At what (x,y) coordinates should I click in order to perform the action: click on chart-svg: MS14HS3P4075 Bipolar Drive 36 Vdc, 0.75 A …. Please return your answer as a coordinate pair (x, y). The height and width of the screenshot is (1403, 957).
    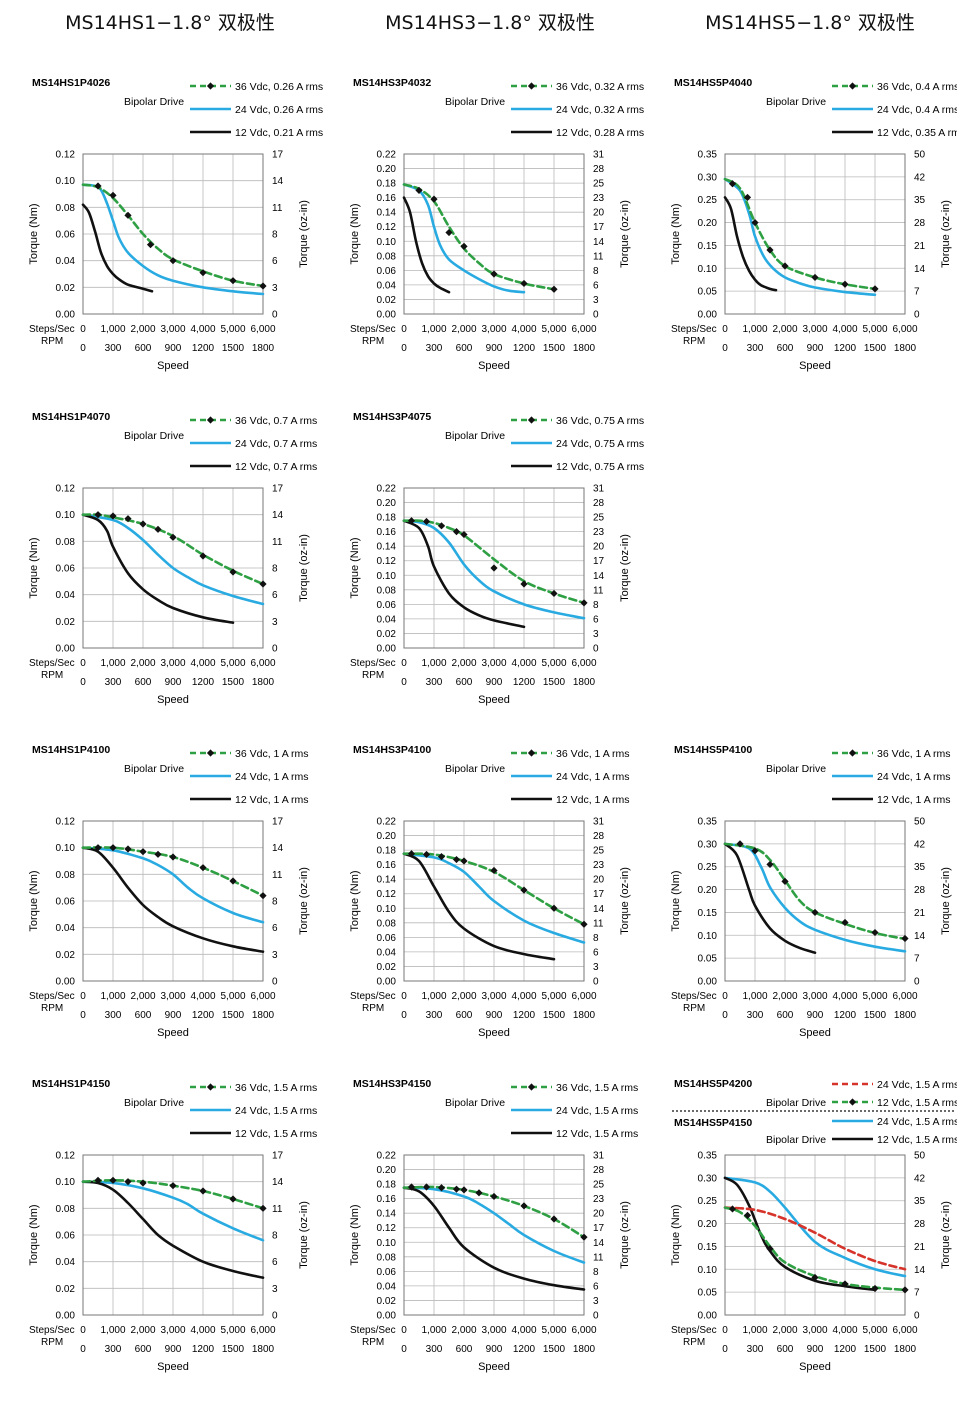
    Looking at the image, I should click on (496, 558).